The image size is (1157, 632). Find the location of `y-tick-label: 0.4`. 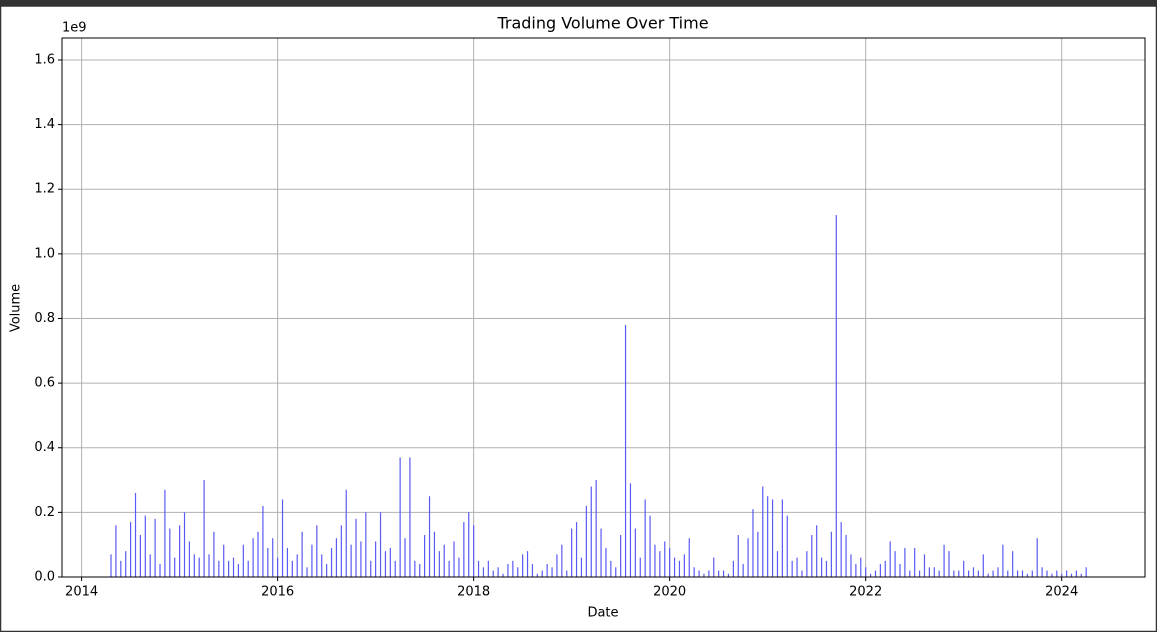

y-tick-label: 0.4 is located at coordinates (44, 447).